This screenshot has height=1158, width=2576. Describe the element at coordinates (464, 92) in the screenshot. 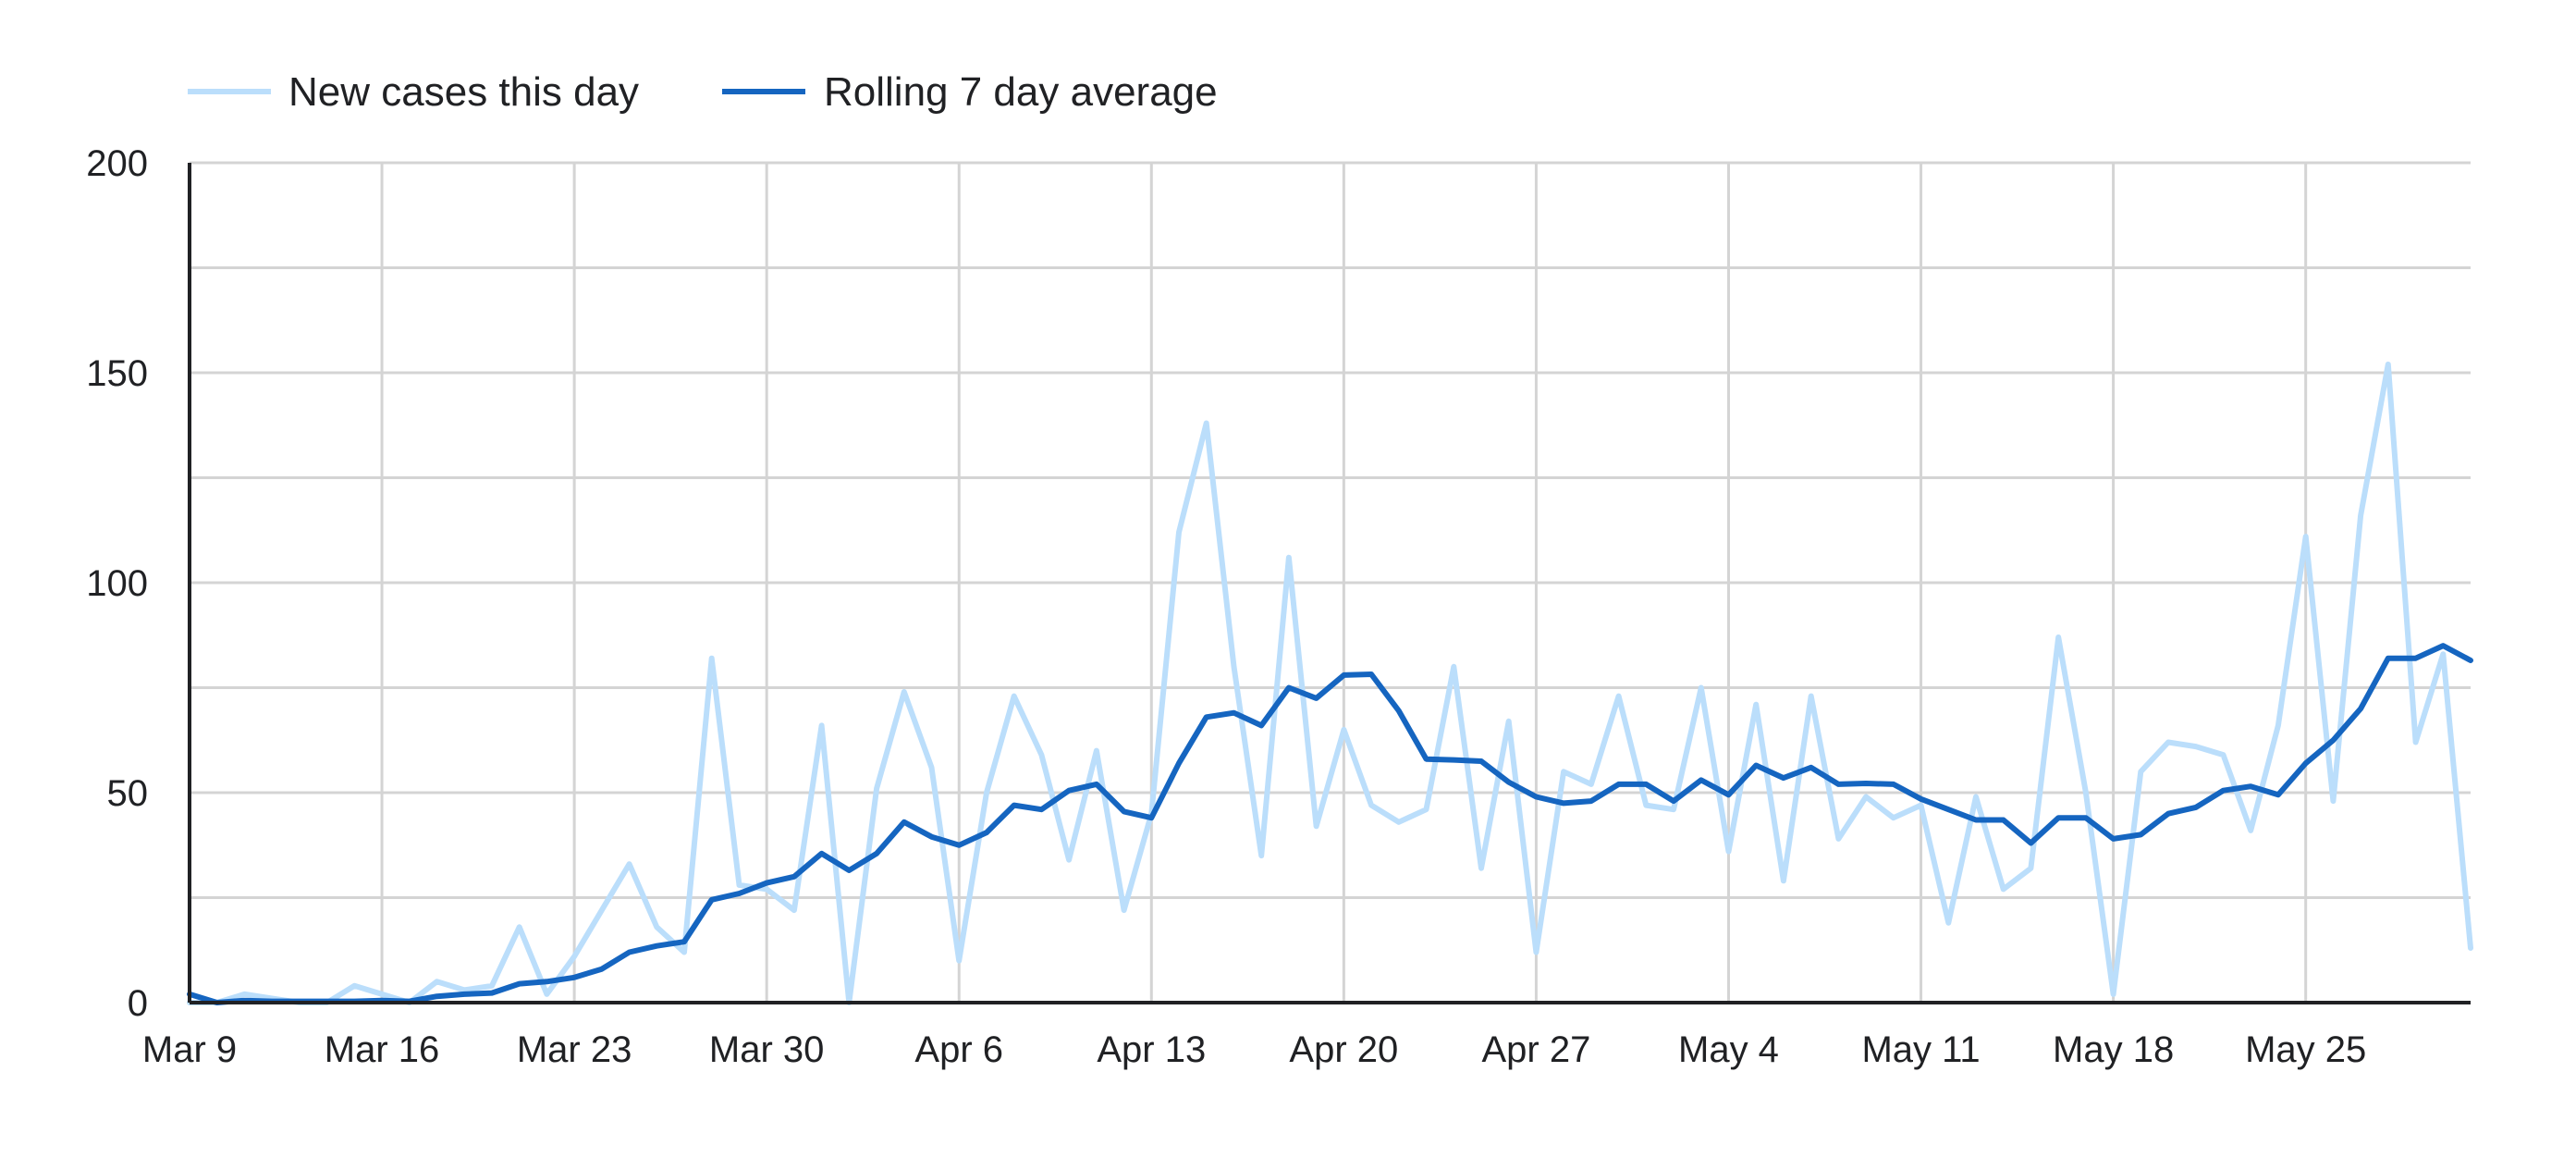

I see `legend-label-new-cases: New cases this day` at that location.